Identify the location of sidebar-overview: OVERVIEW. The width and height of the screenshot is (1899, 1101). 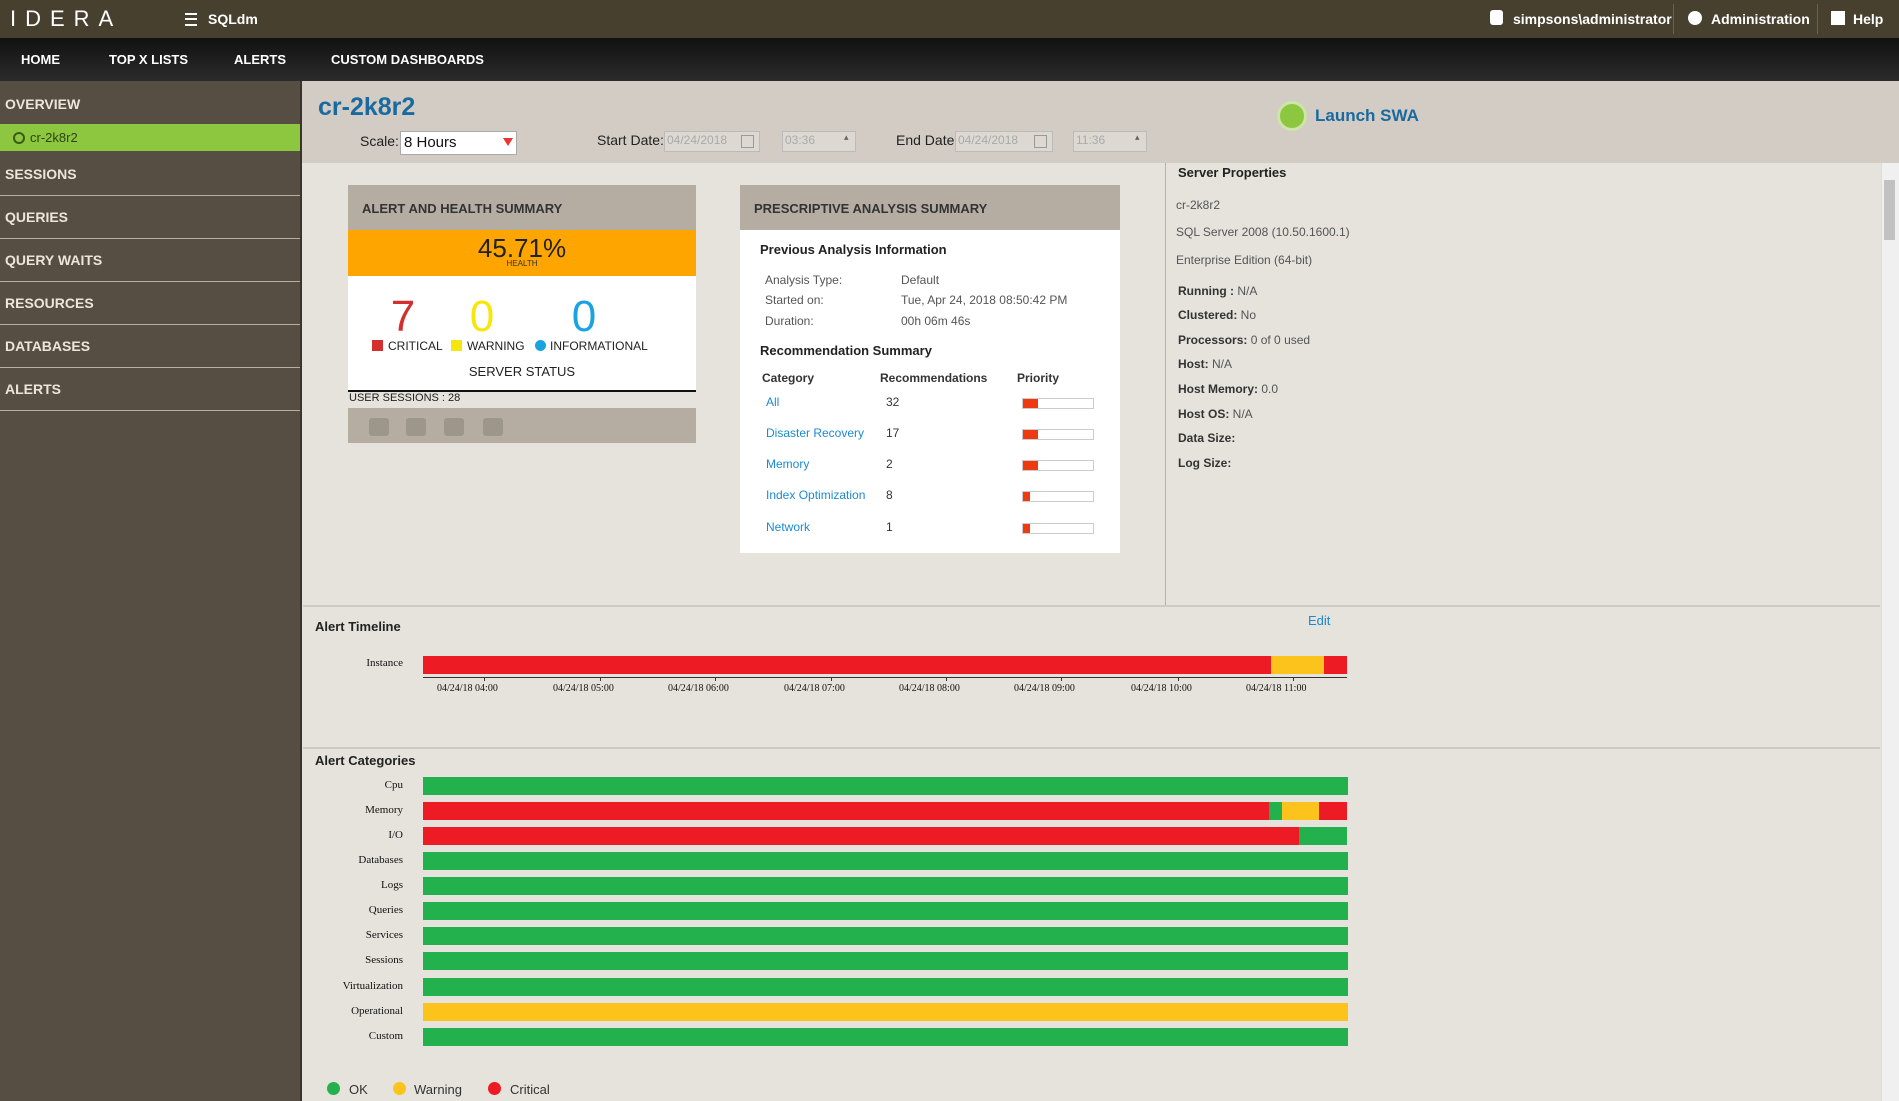
(43, 104).